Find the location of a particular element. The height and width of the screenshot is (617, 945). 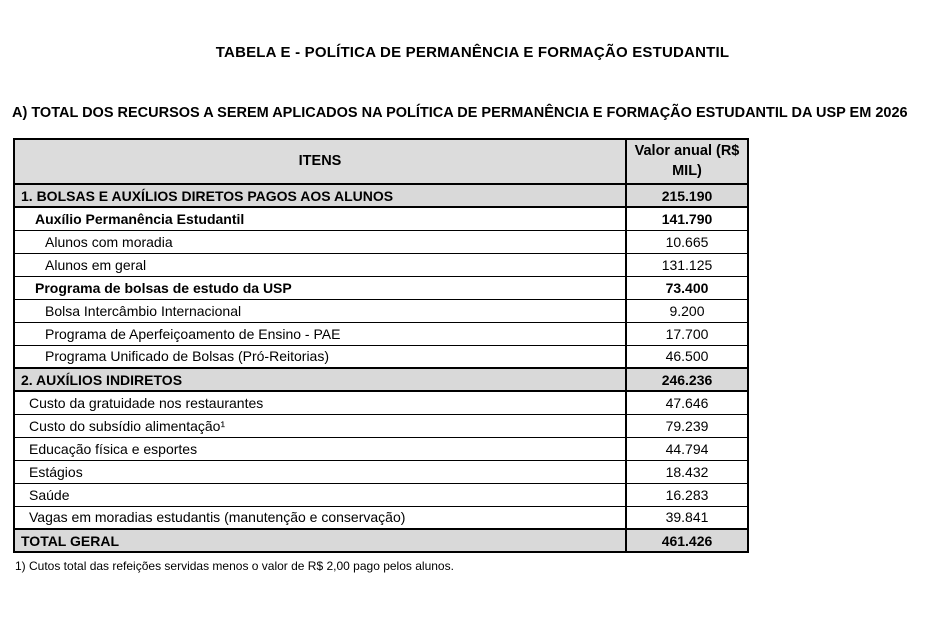

item-label: Auxílio Permanência Estudantil is located at coordinates (320, 218).